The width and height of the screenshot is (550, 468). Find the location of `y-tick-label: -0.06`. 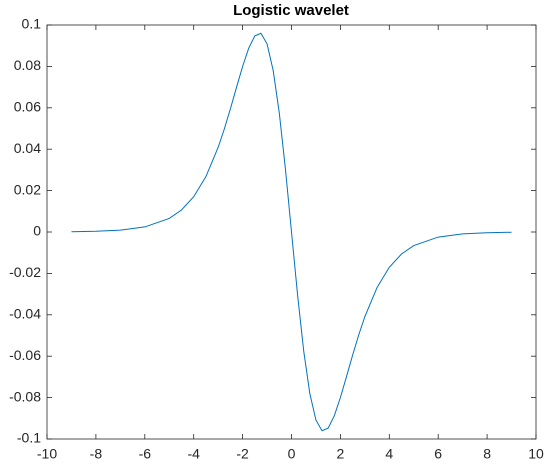

y-tick-label: -0.06 is located at coordinates (25, 355).